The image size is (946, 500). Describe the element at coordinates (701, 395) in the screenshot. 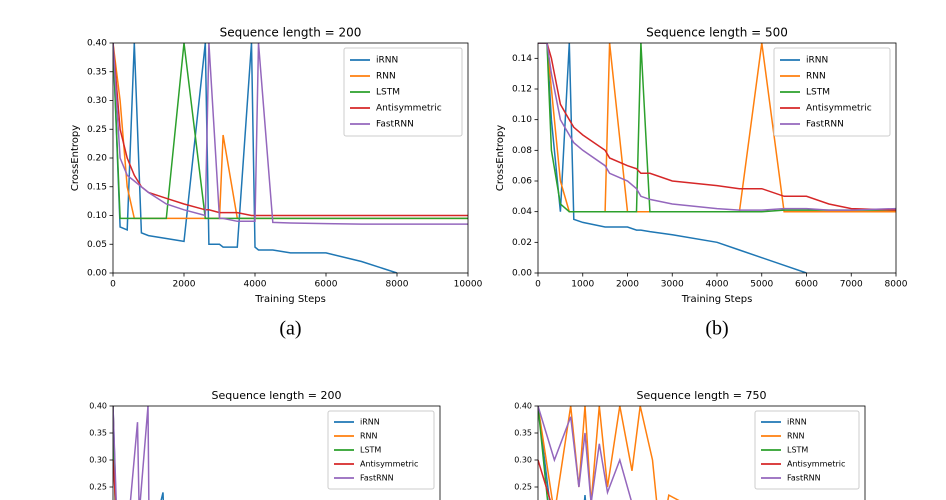

I see `chart-title: Sequence length = 750` at that location.